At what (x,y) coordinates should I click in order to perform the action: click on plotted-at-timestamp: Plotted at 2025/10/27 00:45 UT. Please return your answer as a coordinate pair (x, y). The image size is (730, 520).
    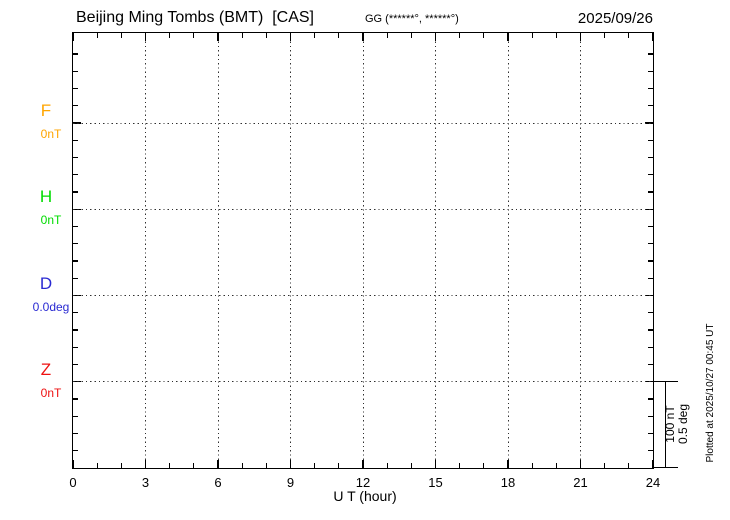
    Looking at the image, I should click on (710, 393).